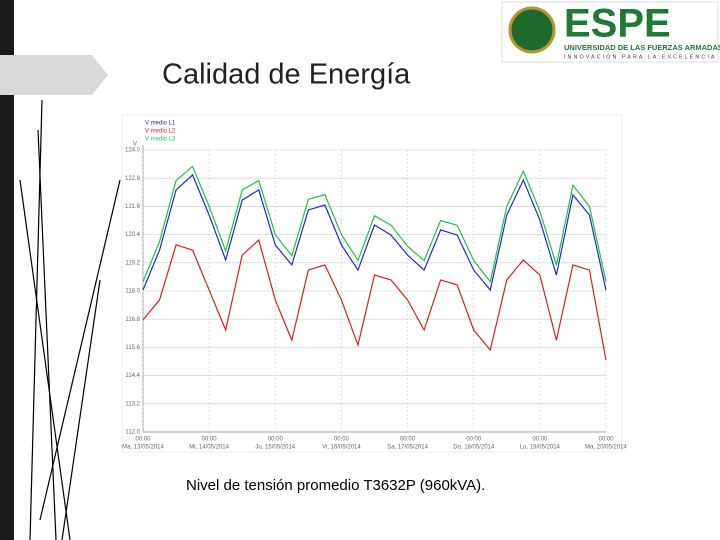  I want to click on legend-entry: V medio L2, so click(160, 132).